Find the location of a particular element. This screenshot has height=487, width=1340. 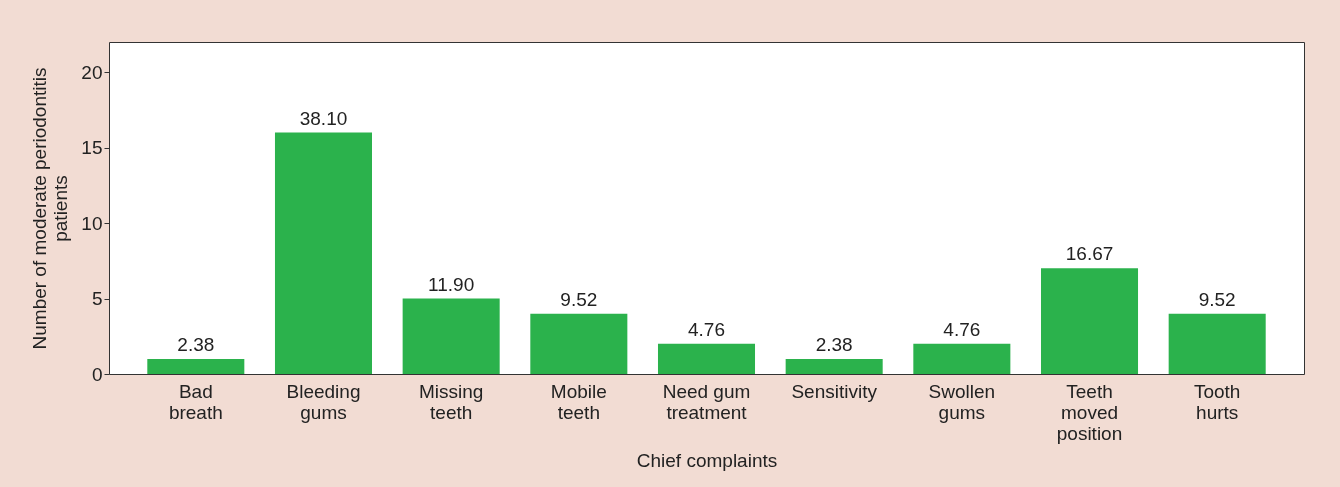

y-tick-label: 5 is located at coordinates (97, 299).